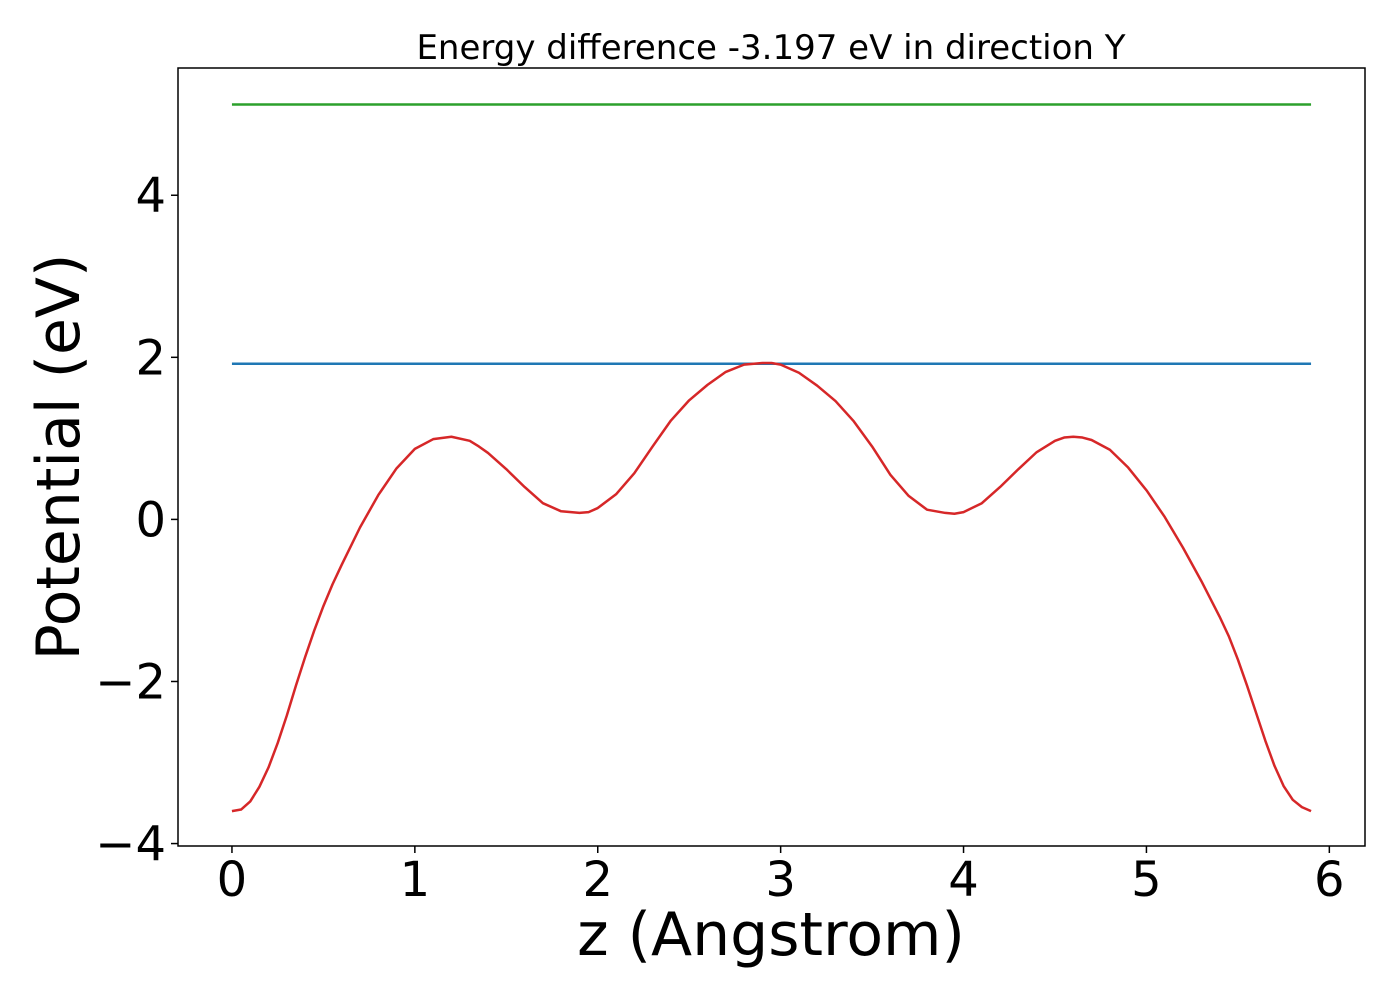 The height and width of the screenshot is (1000, 1400). I want to click on x-axis-label: z (Angstrom), so click(771, 935).